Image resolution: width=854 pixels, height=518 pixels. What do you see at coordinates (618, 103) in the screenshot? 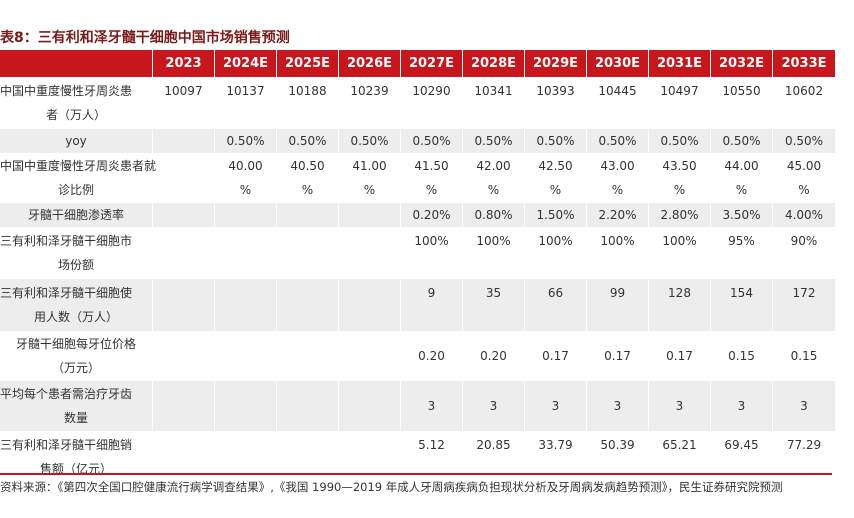
I see `table-cell: 10445` at bounding box center [618, 103].